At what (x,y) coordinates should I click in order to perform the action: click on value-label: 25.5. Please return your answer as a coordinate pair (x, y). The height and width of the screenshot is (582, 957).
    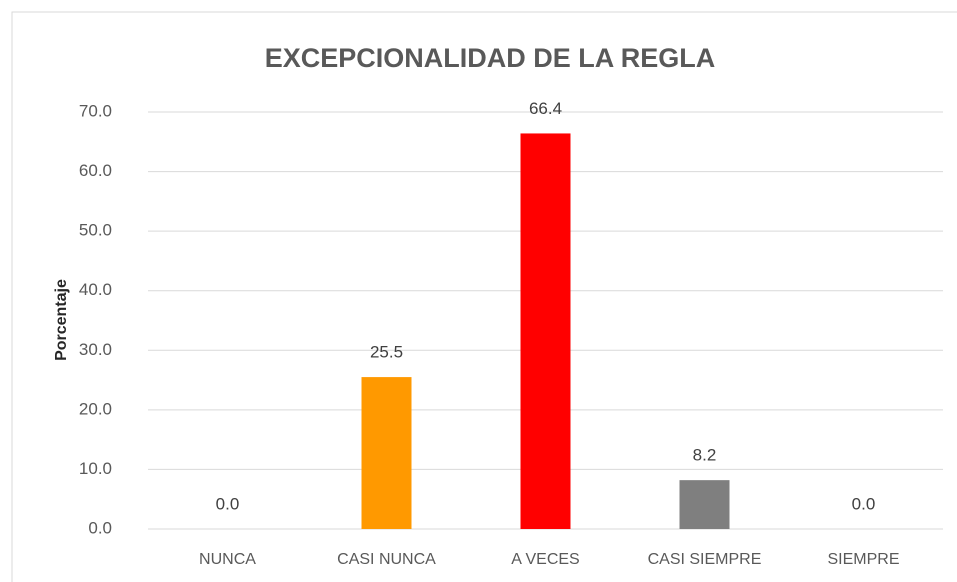
    Looking at the image, I should click on (386, 352).